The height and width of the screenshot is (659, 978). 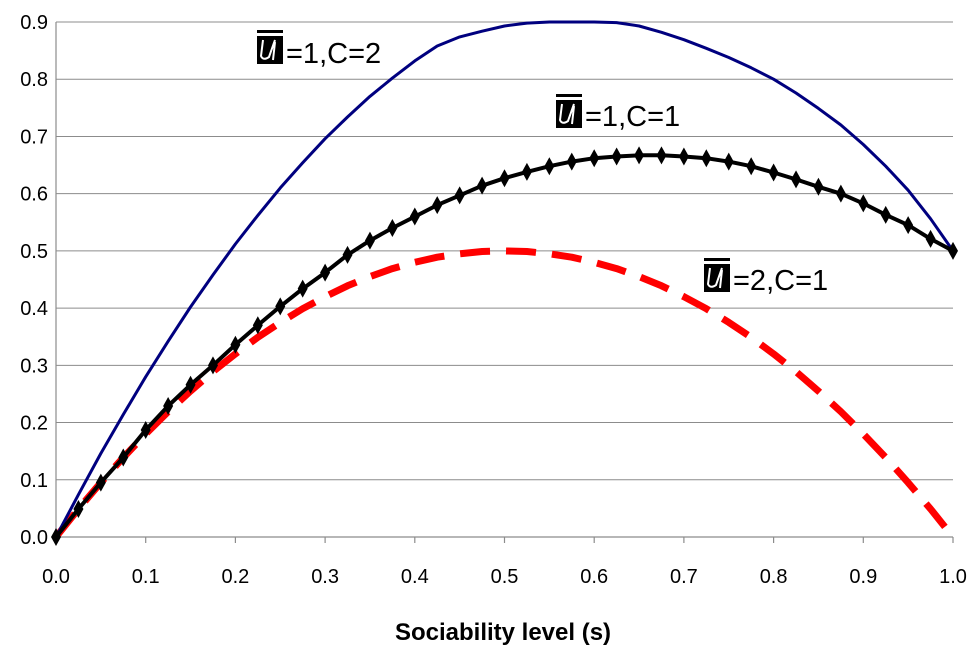 What do you see at coordinates (34, 137) in the screenshot?
I see `y-tick-label: 0.7` at bounding box center [34, 137].